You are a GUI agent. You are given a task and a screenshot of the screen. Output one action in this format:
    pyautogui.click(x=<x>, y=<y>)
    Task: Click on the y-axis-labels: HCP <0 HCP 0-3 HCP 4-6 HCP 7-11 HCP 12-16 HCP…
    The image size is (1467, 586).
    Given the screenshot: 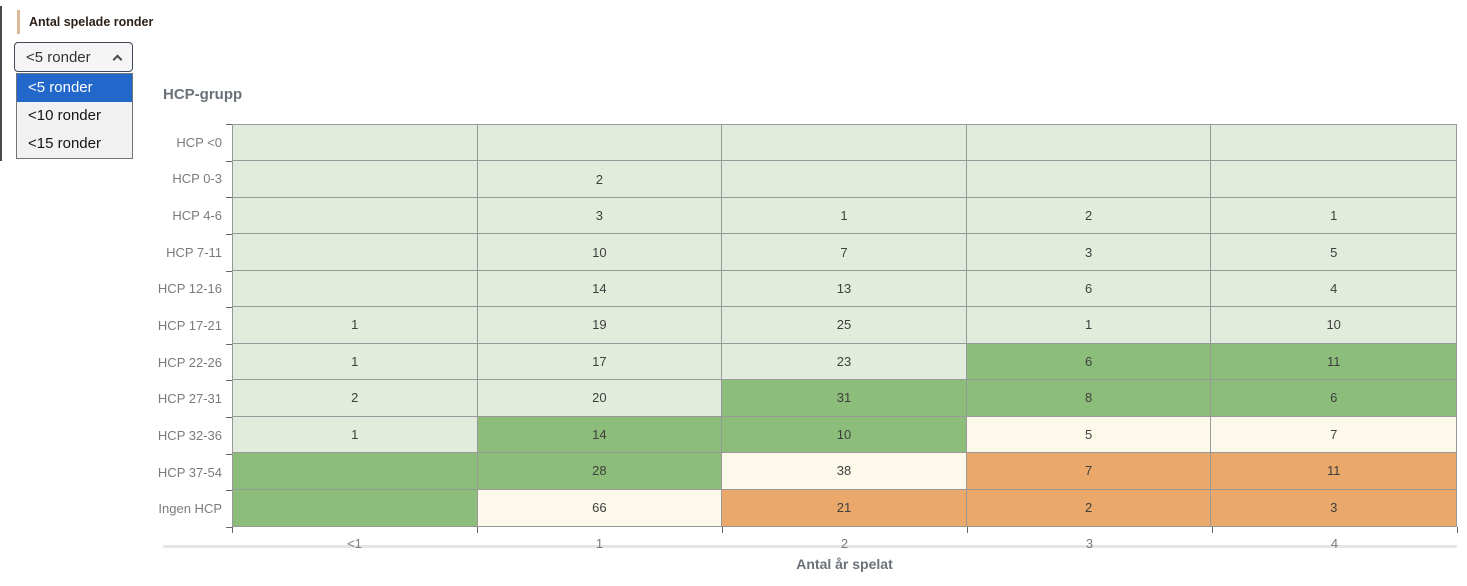 What is the action you would take?
    pyautogui.click(x=131, y=325)
    